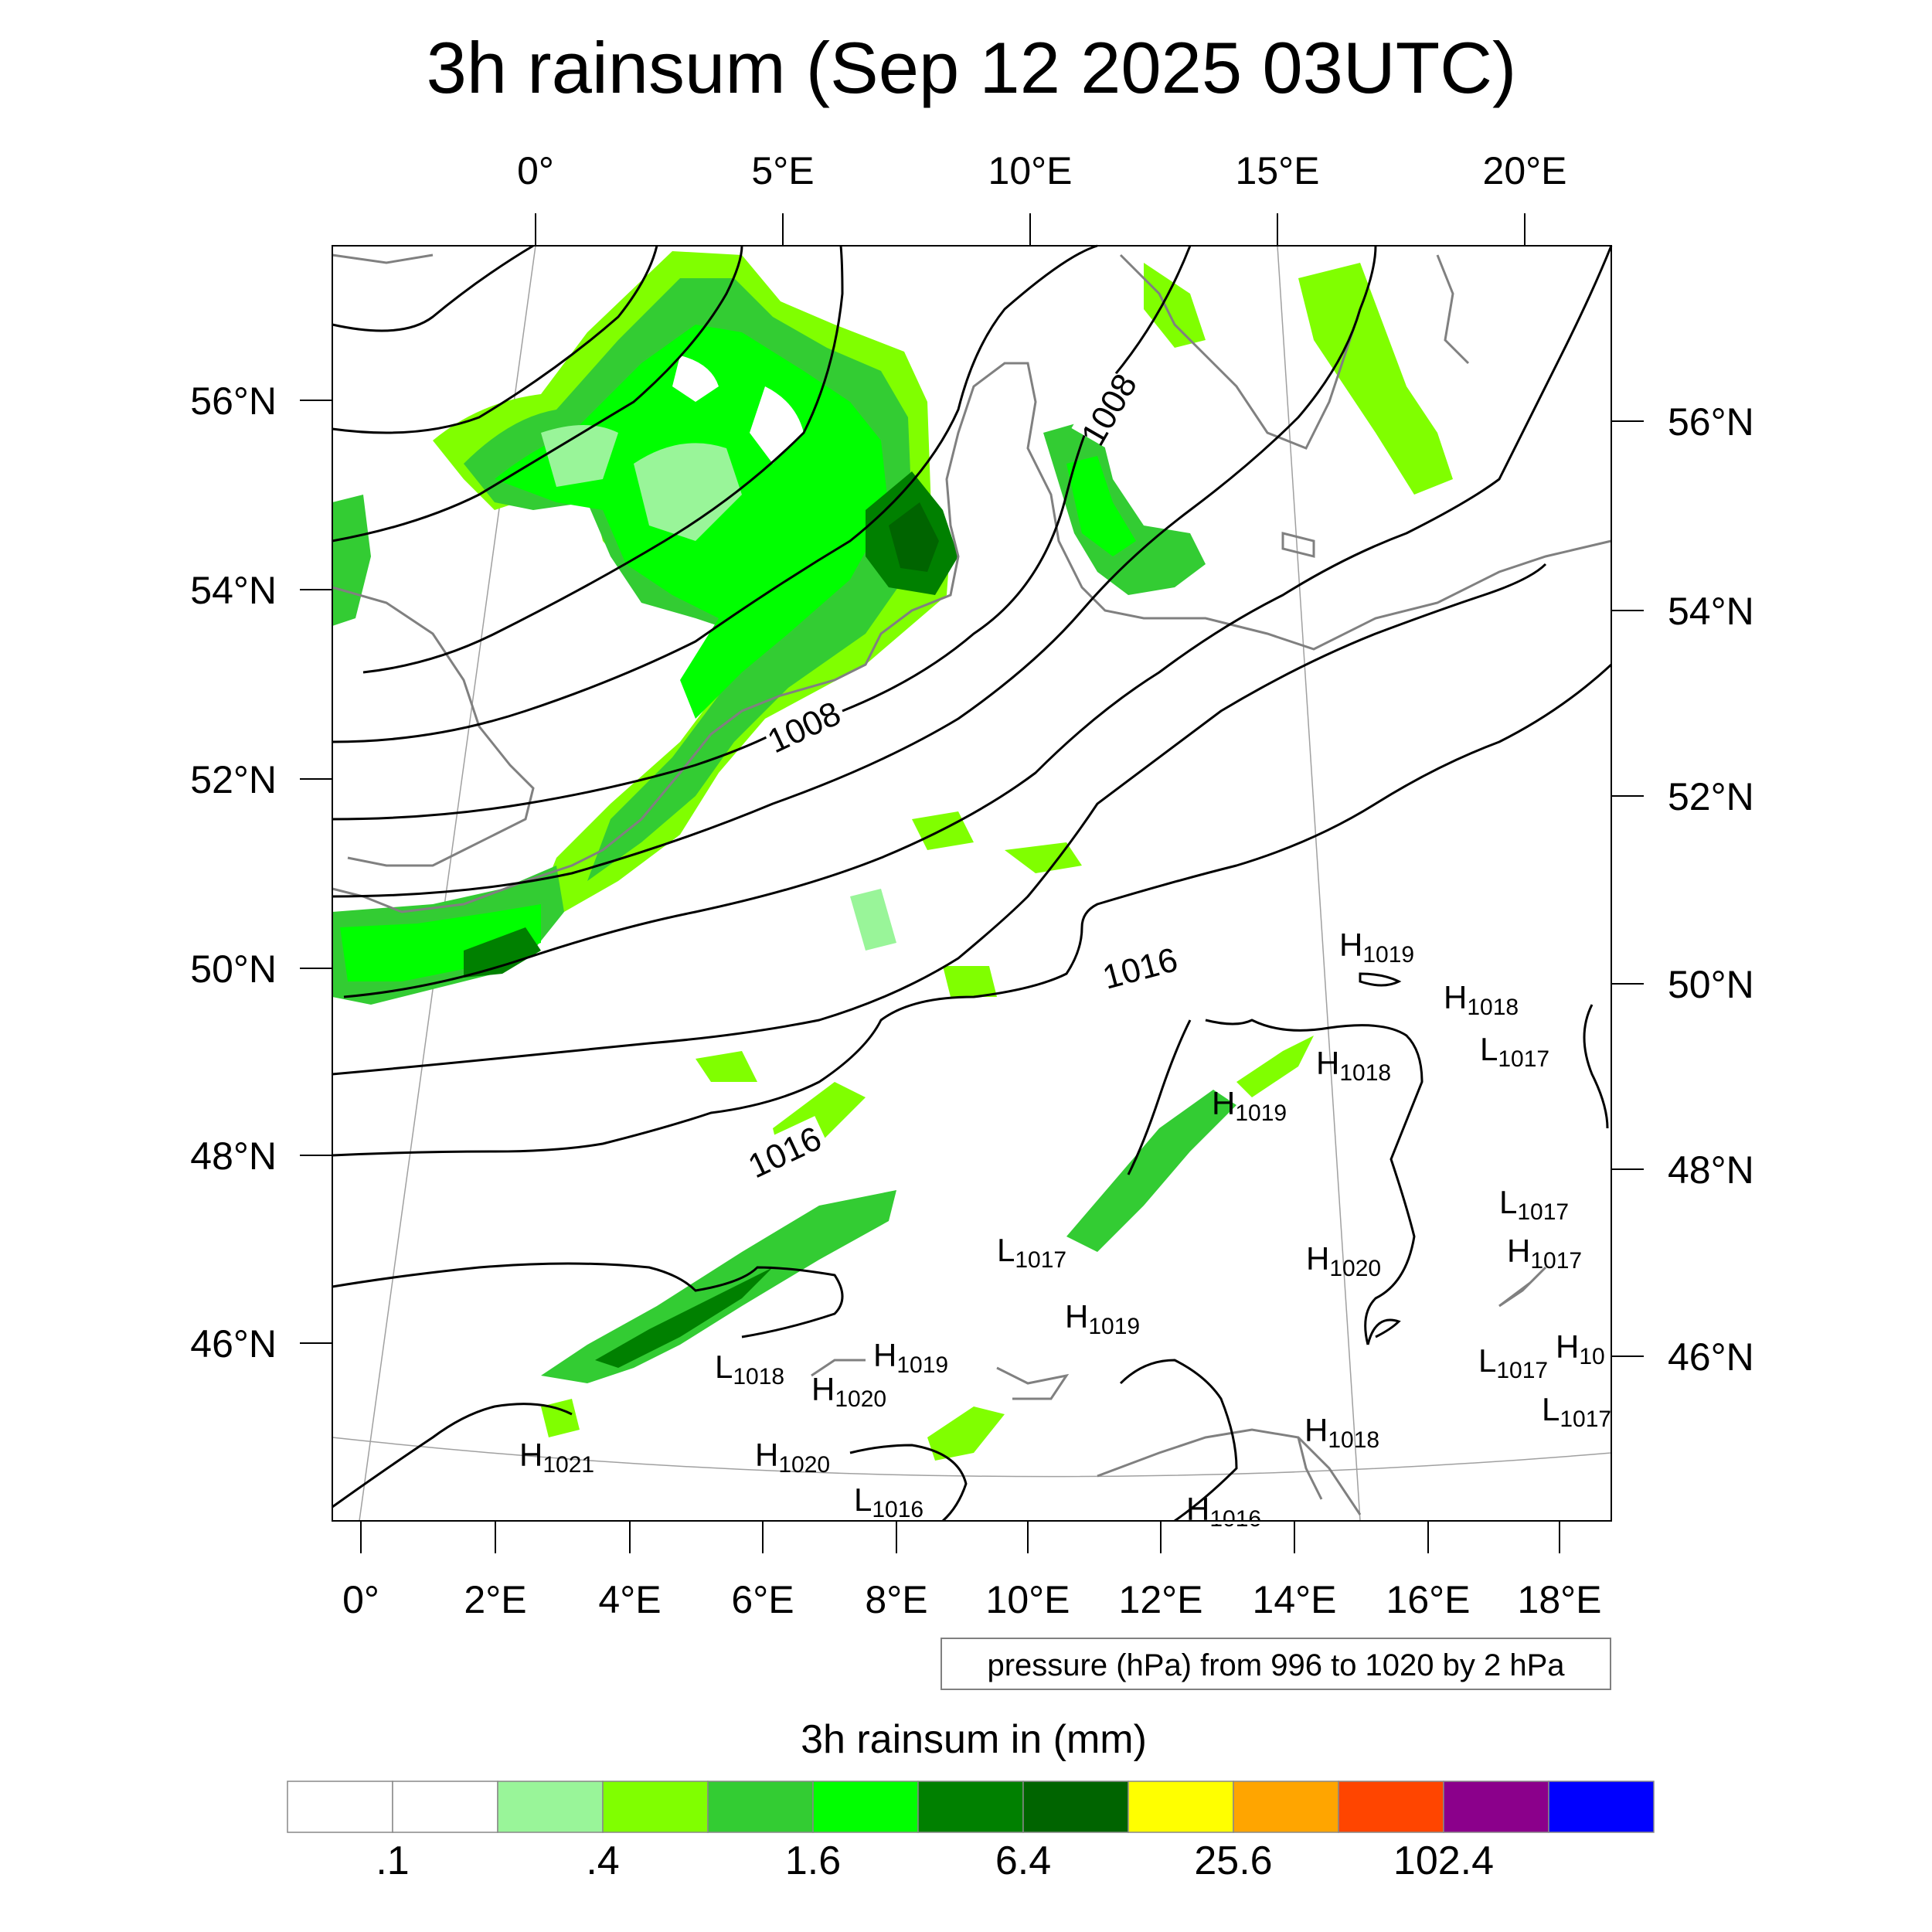 Image resolution: width=1932 pixels, height=1932 pixels. Describe the element at coordinates (783, 170) in the screenshot. I see `top-lon-label: 5°E` at that location.